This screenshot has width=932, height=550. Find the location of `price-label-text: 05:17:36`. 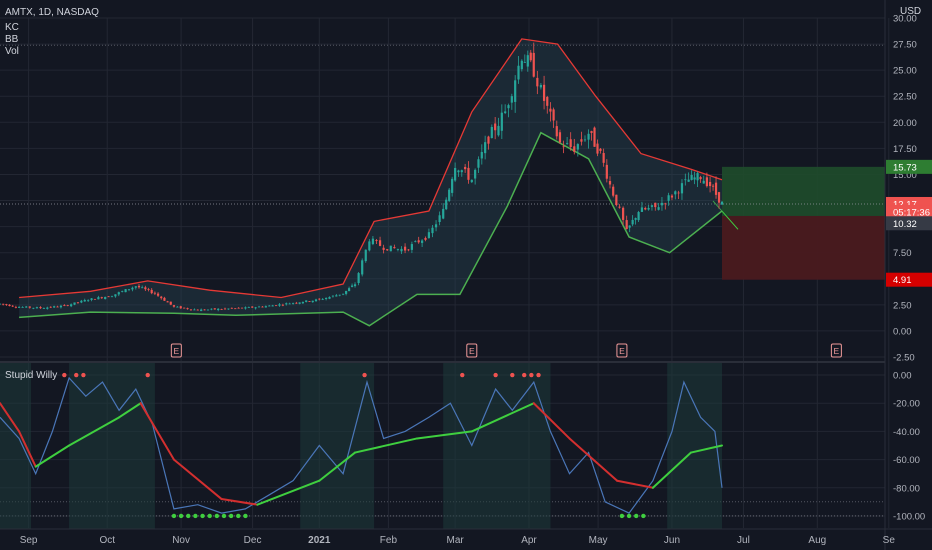

price-label-text: 05:17:36 is located at coordinates (911, 213).